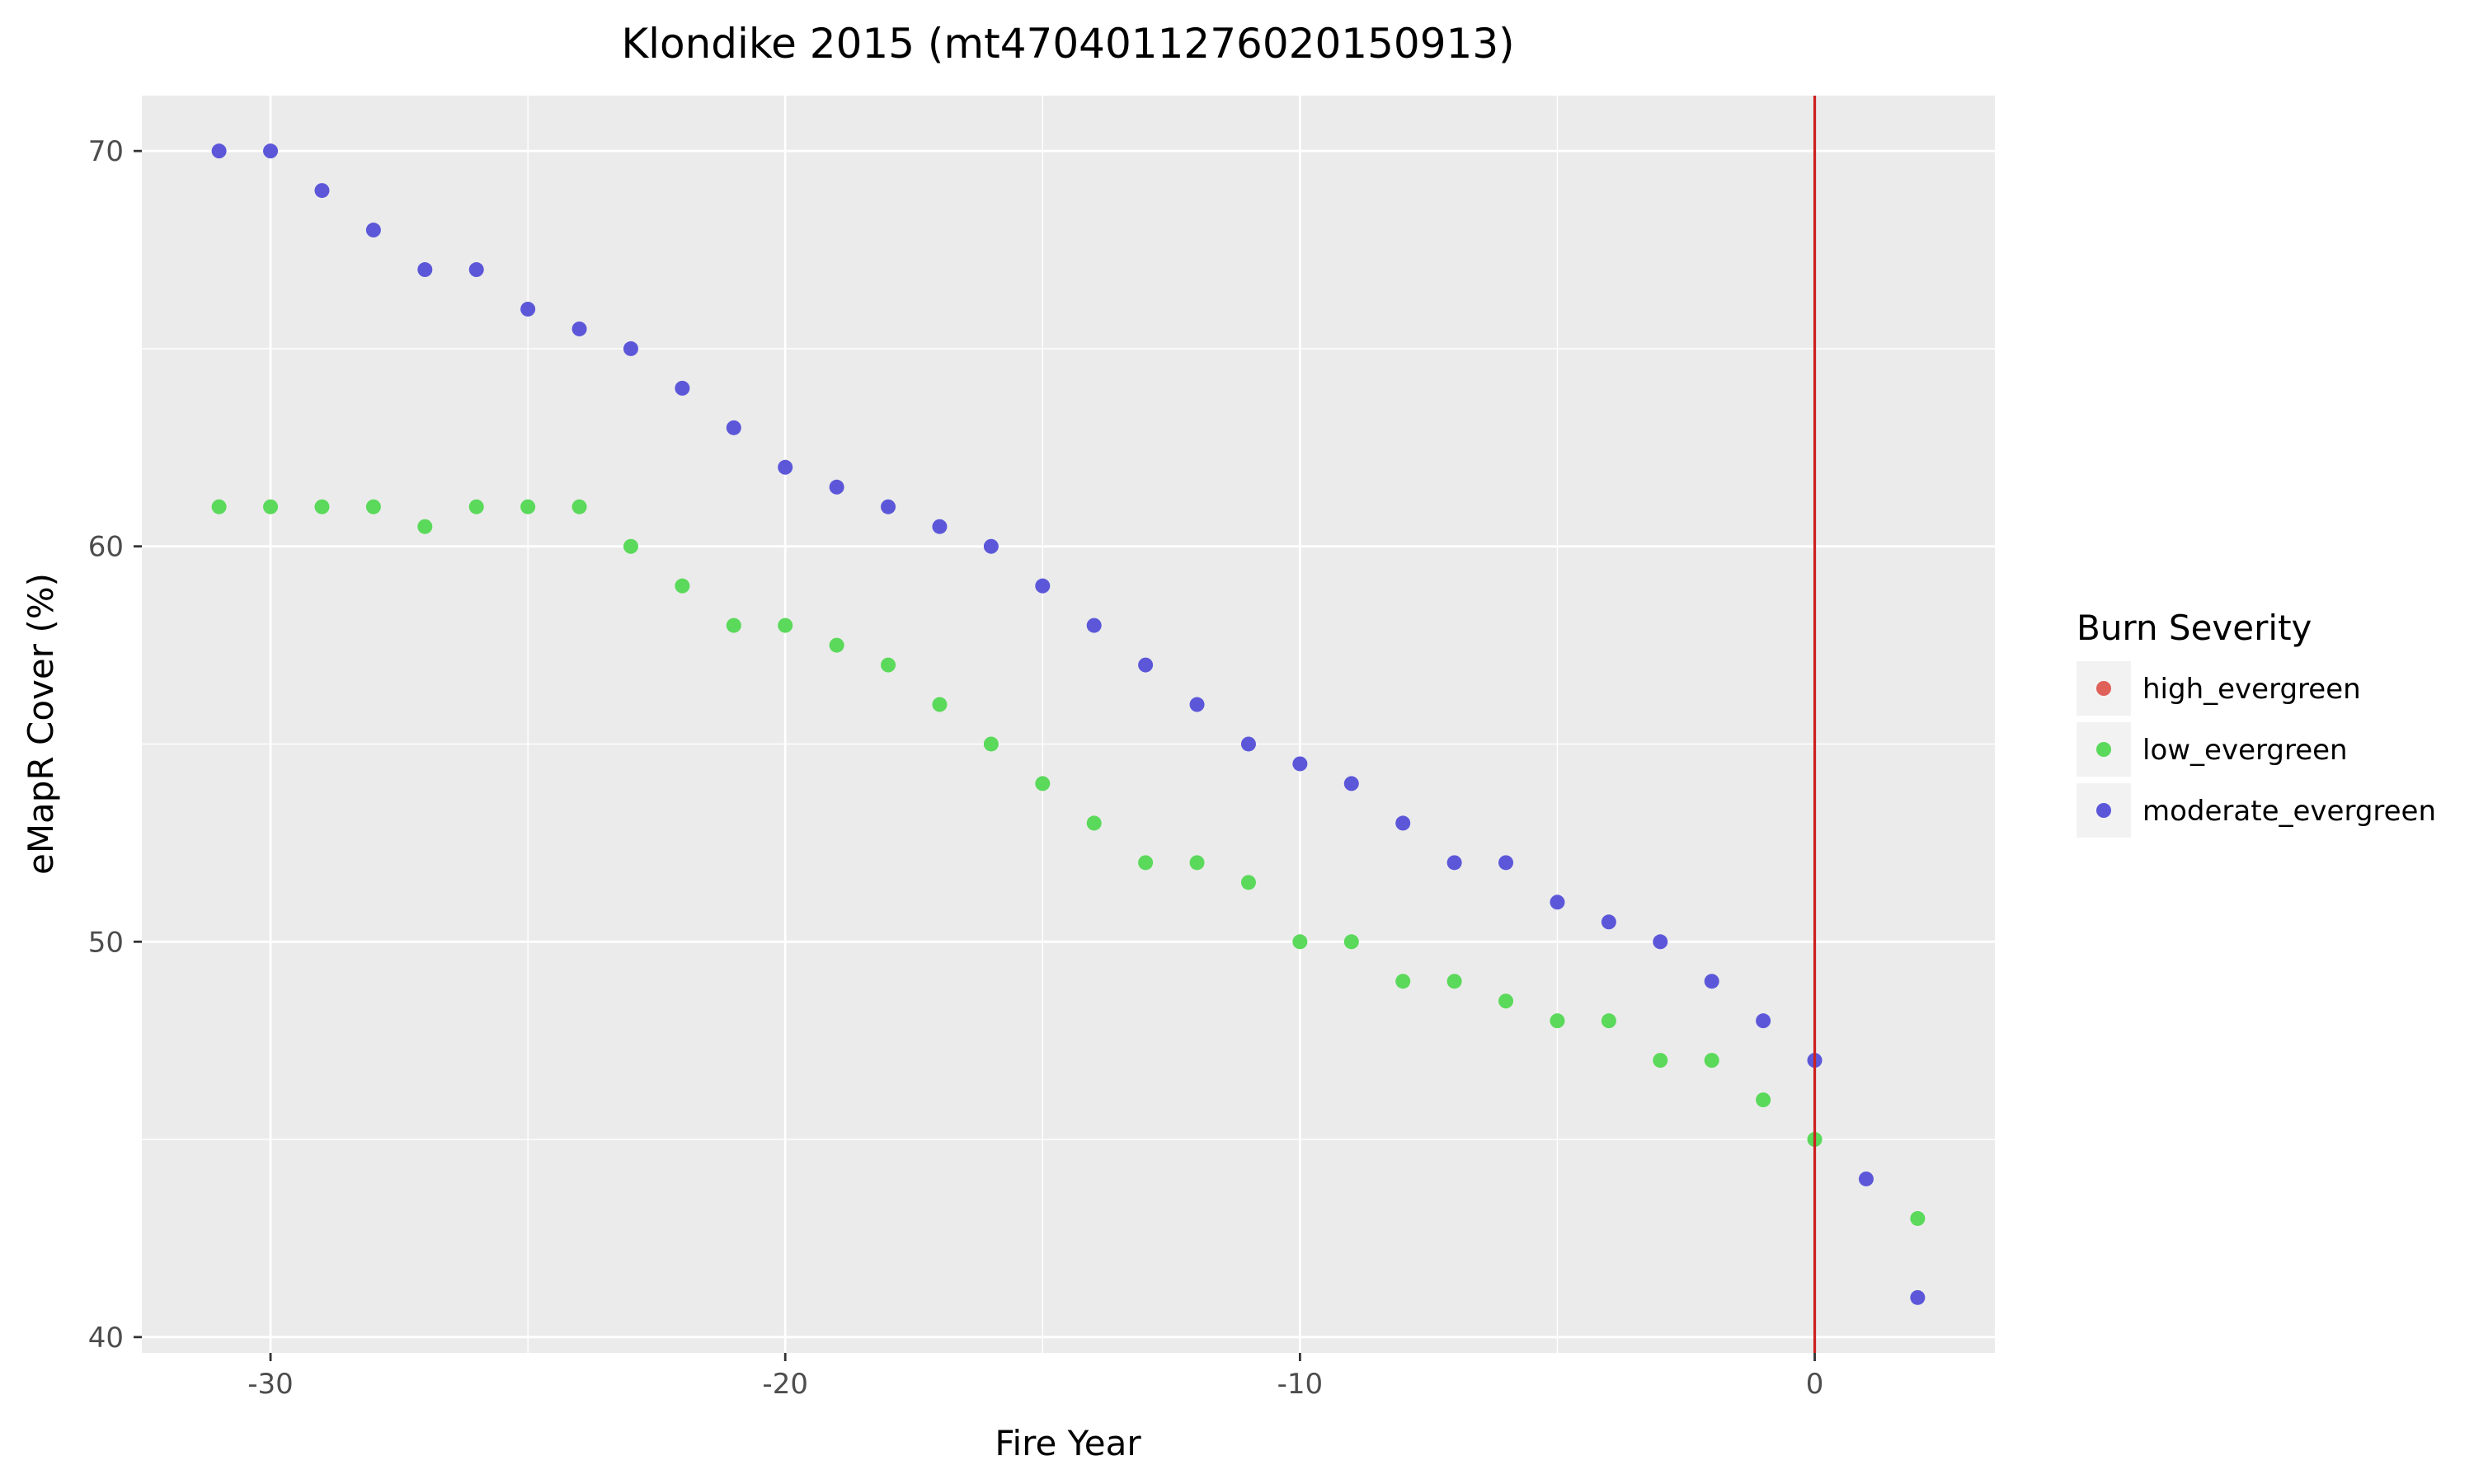  What do you see at coordinates (106, 151) in the screenshot?
I see `y-tick-label: 70` at bounding box center [106, 151].